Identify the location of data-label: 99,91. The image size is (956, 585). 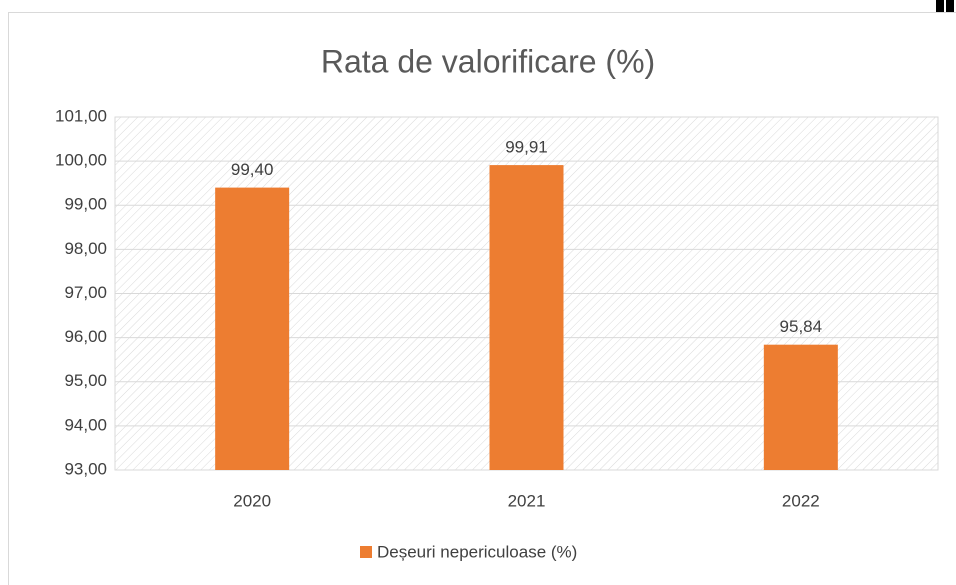
(526, 147).